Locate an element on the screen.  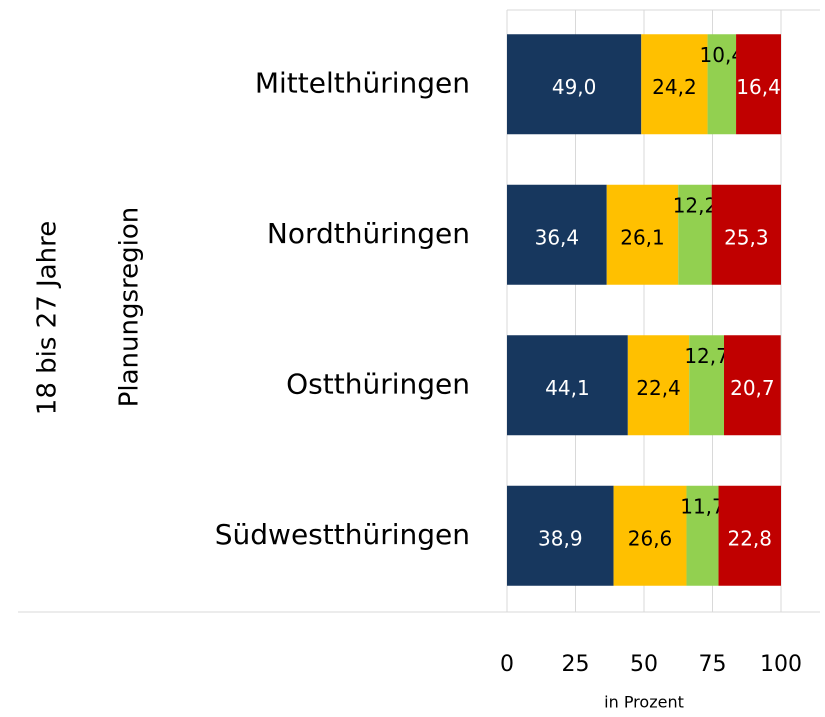
data-label: 38,9 is located at coordinates (560, 538).